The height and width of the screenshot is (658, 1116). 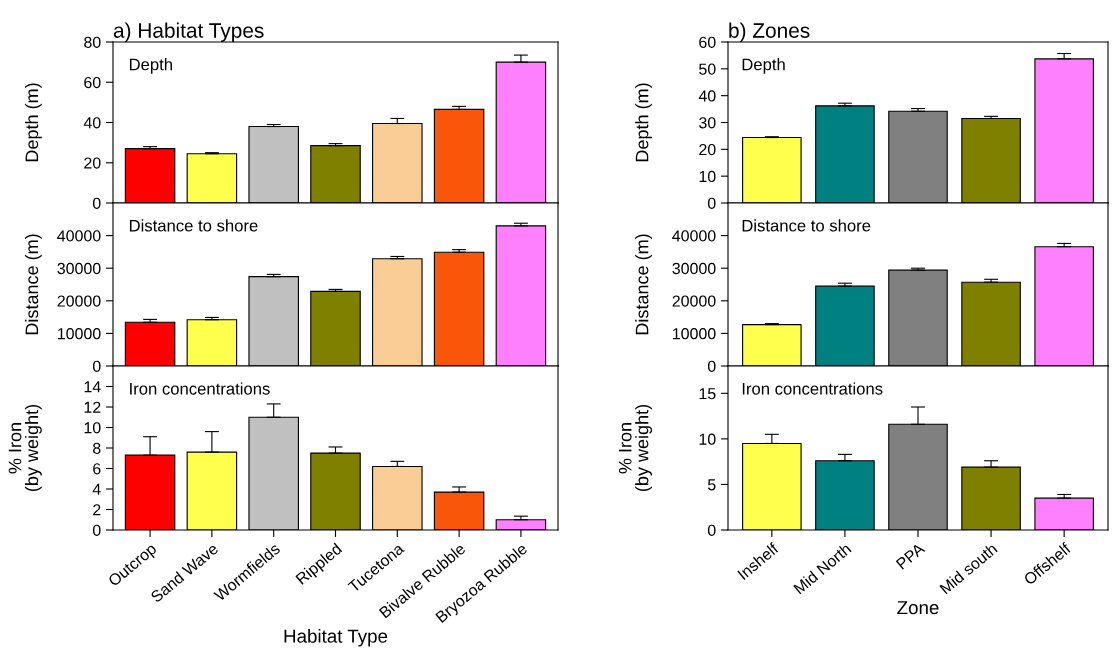 I want to click on chart-title: a) Habitat Types, so click(x=188, y=32).